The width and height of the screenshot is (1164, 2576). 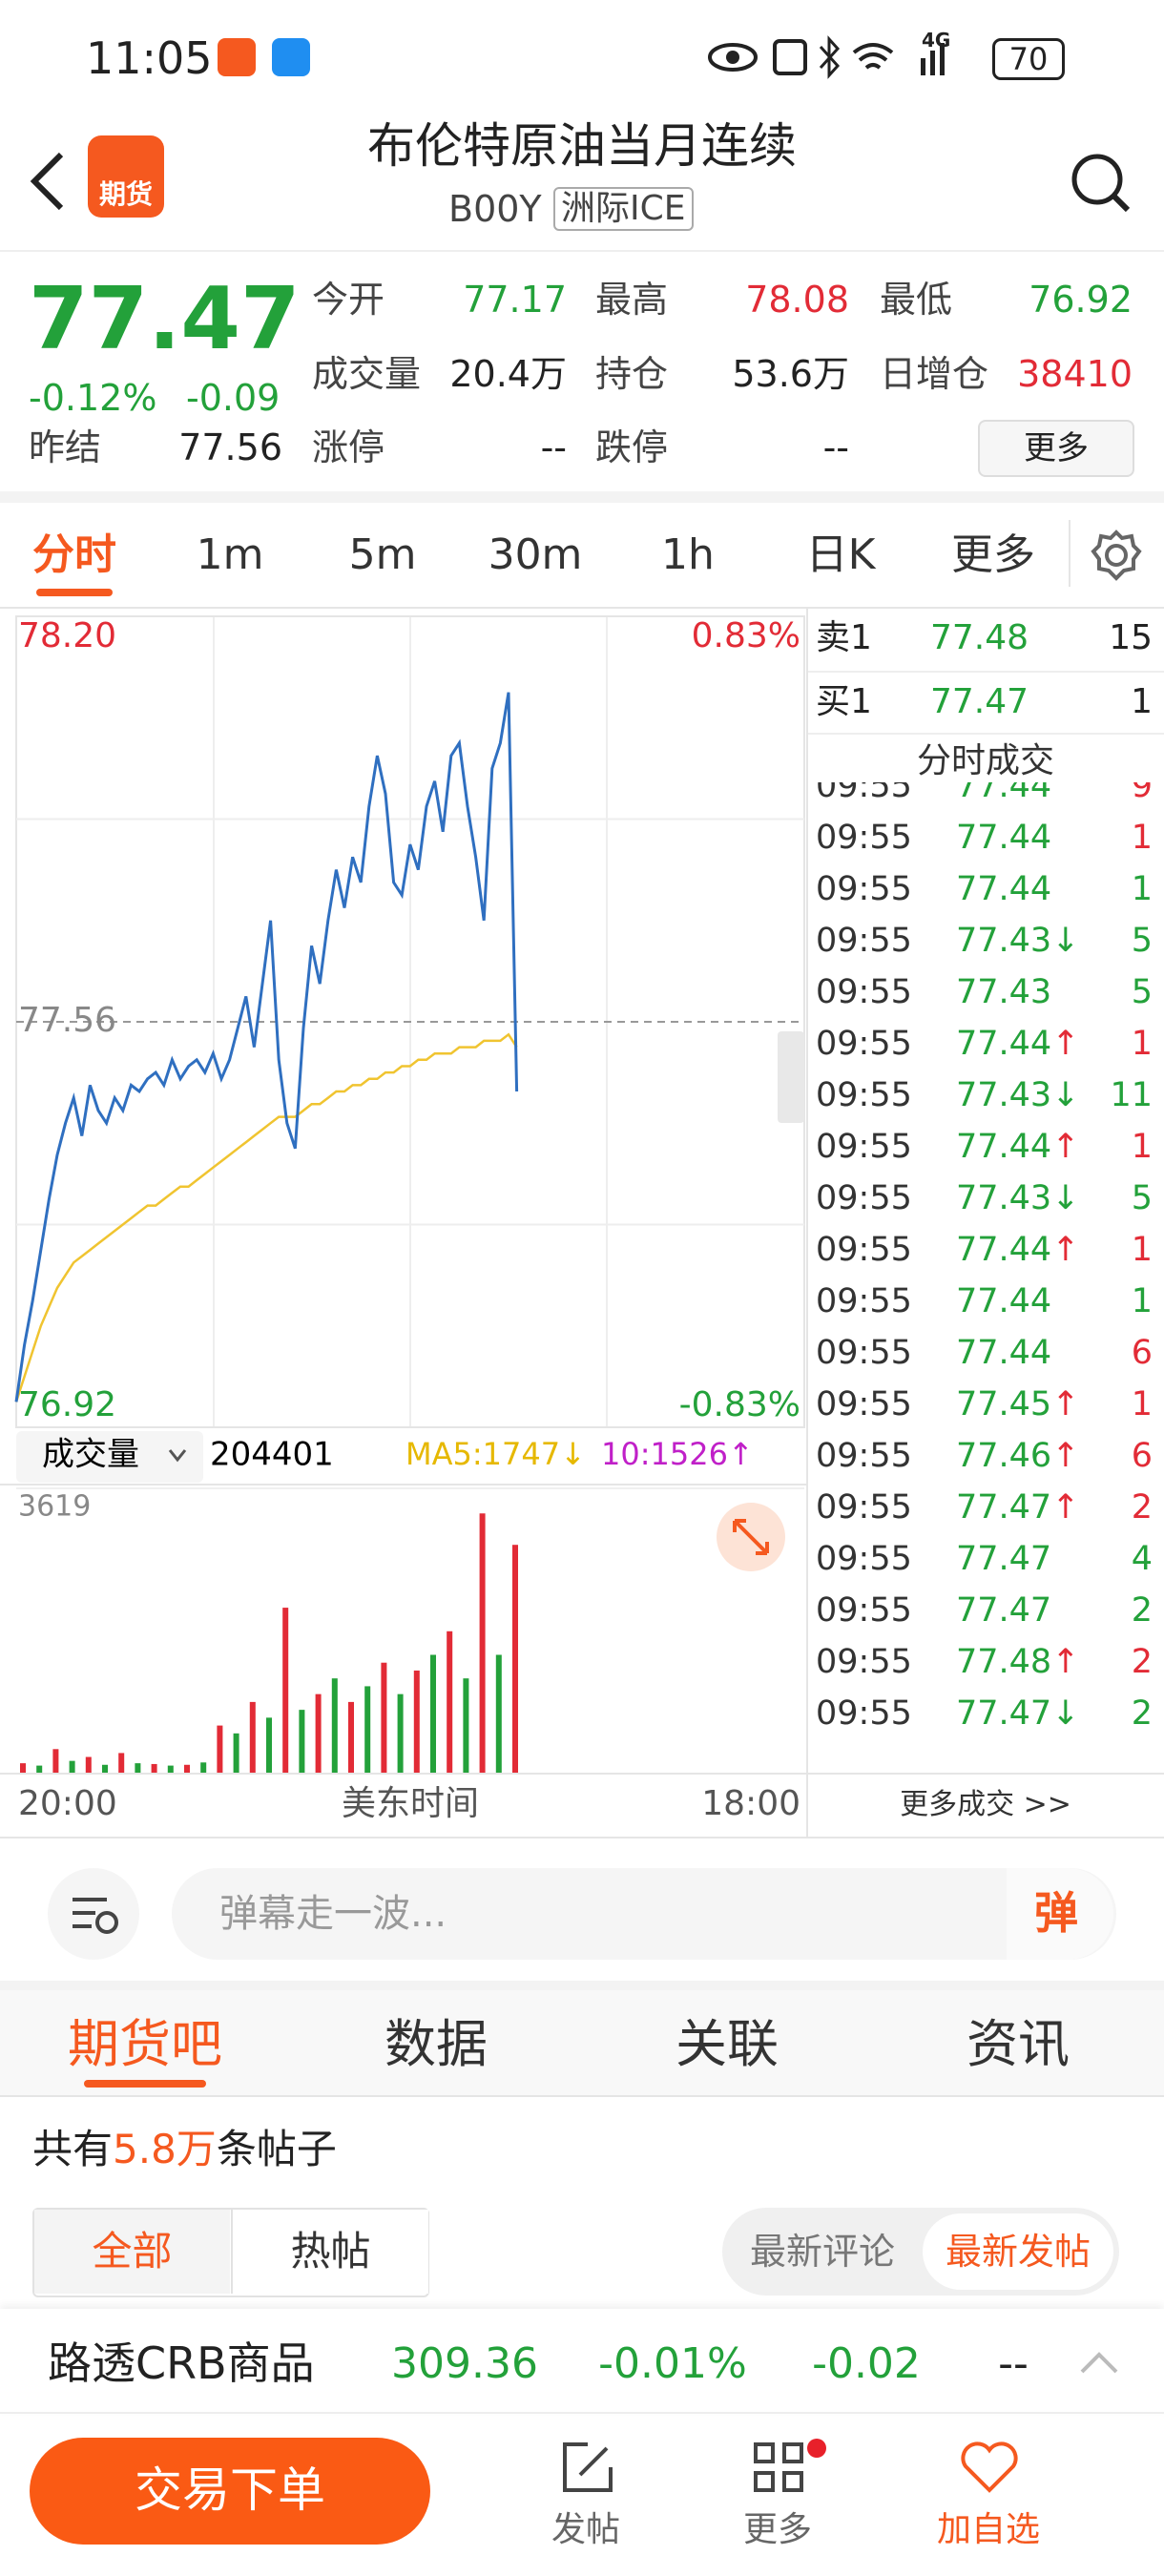 I want to click on trade-price: 77.44, so click(x=1004, y=1353).